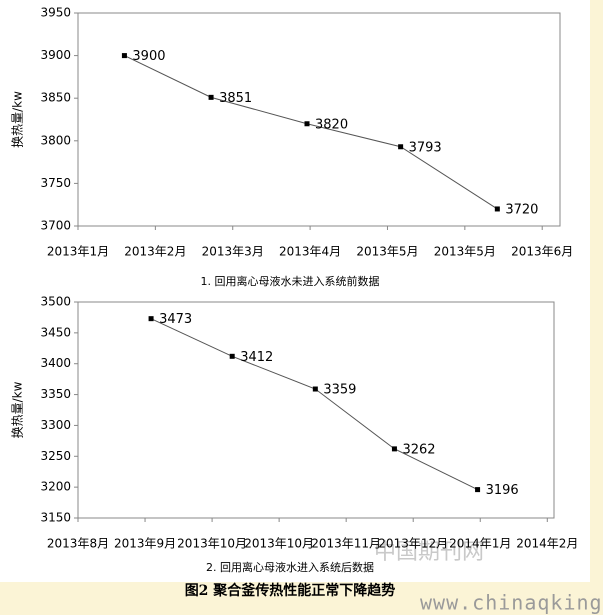 Image resolution: width=603 pixels, height=615 pixels. I want to click on y-tick-label: 3450, so click(55, 332).